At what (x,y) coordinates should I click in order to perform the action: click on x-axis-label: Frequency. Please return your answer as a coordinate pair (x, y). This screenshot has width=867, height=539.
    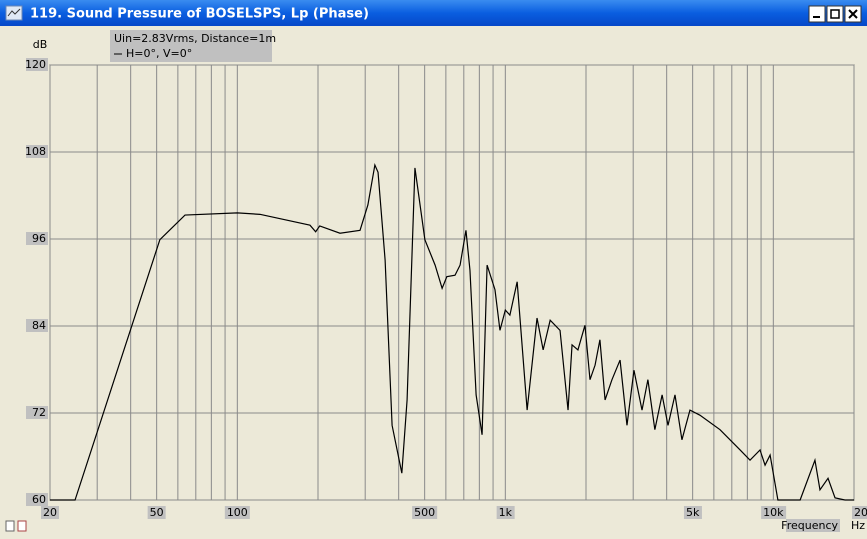
    Looking at the image, I should click on (809, 525).